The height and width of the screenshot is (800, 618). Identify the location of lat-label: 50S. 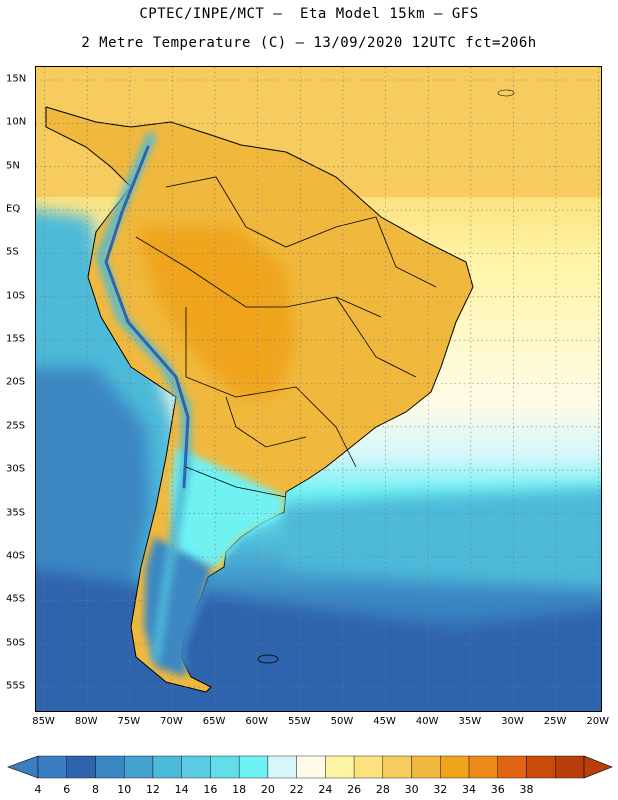
(16, 643).